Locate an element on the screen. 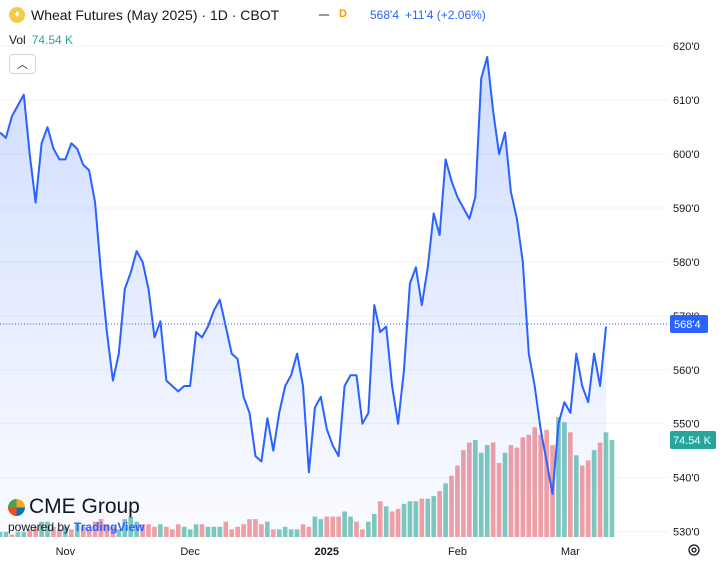  last-price-label-text: 568'4 is located at coordinates (687, 325).